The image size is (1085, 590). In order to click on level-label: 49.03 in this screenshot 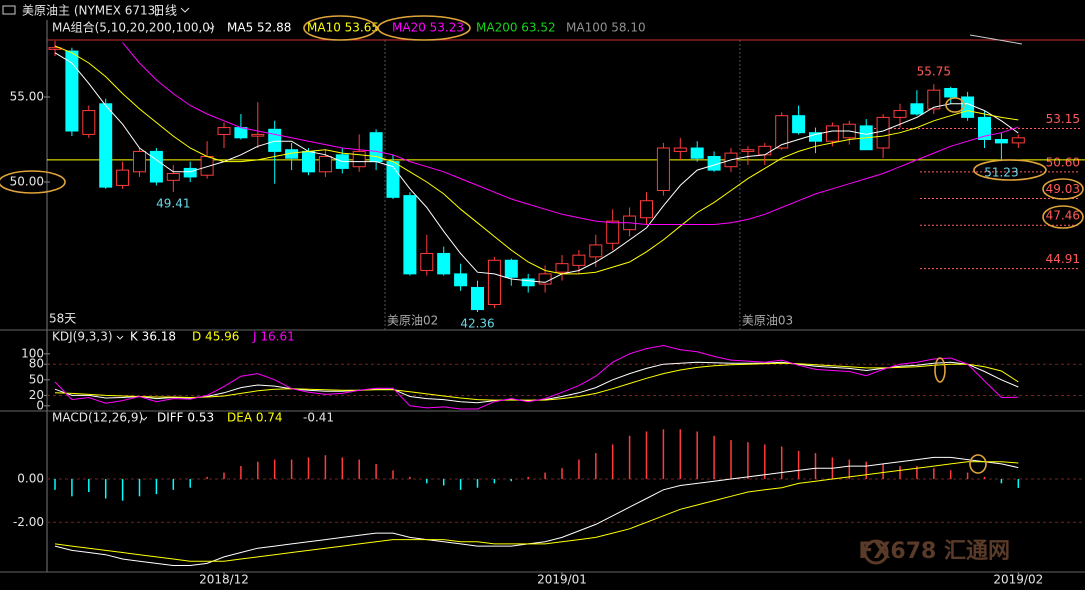, I will do `click(1063, 189)`.